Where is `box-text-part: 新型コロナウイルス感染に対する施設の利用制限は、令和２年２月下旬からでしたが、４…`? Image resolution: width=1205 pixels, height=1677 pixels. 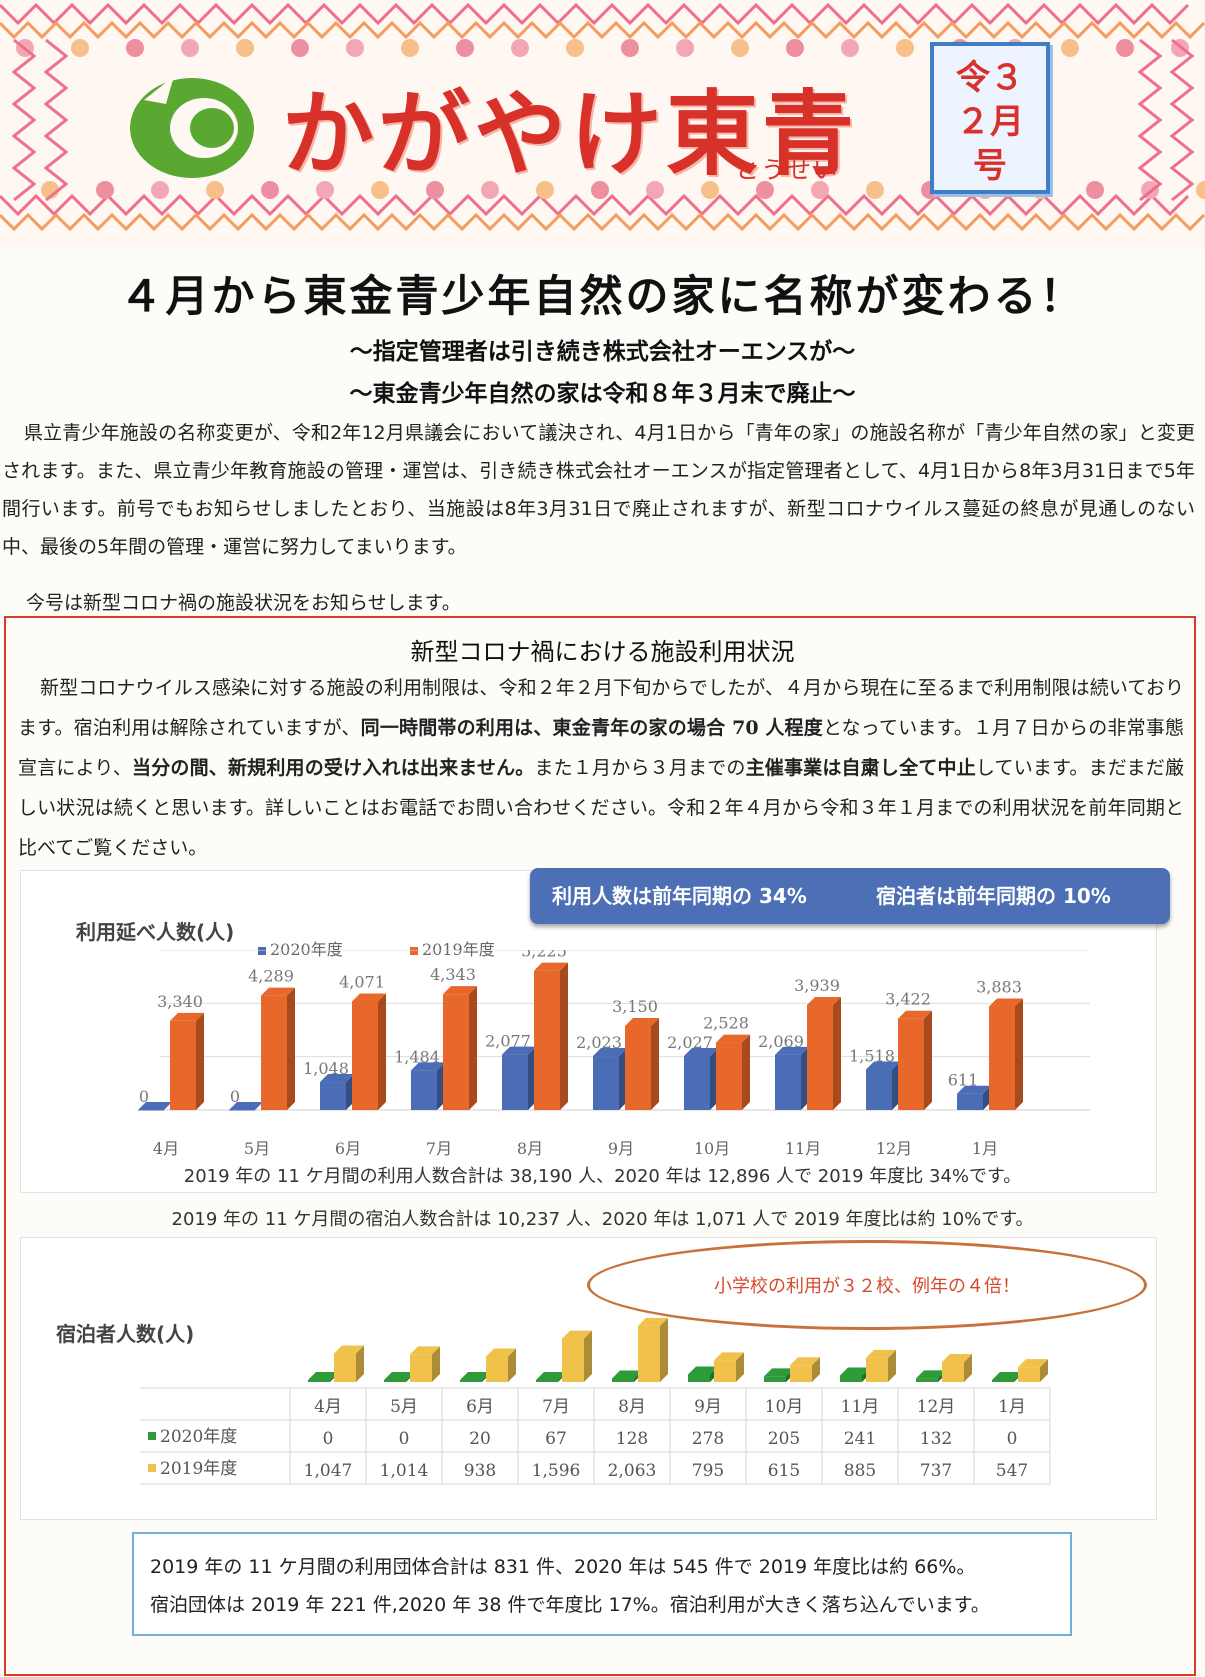 box-text-part: 新型コロナウイルス感染に対する施設の利用制限は、令和２年２月下旬からでしたが、４… is located at coordinates (601, 708).